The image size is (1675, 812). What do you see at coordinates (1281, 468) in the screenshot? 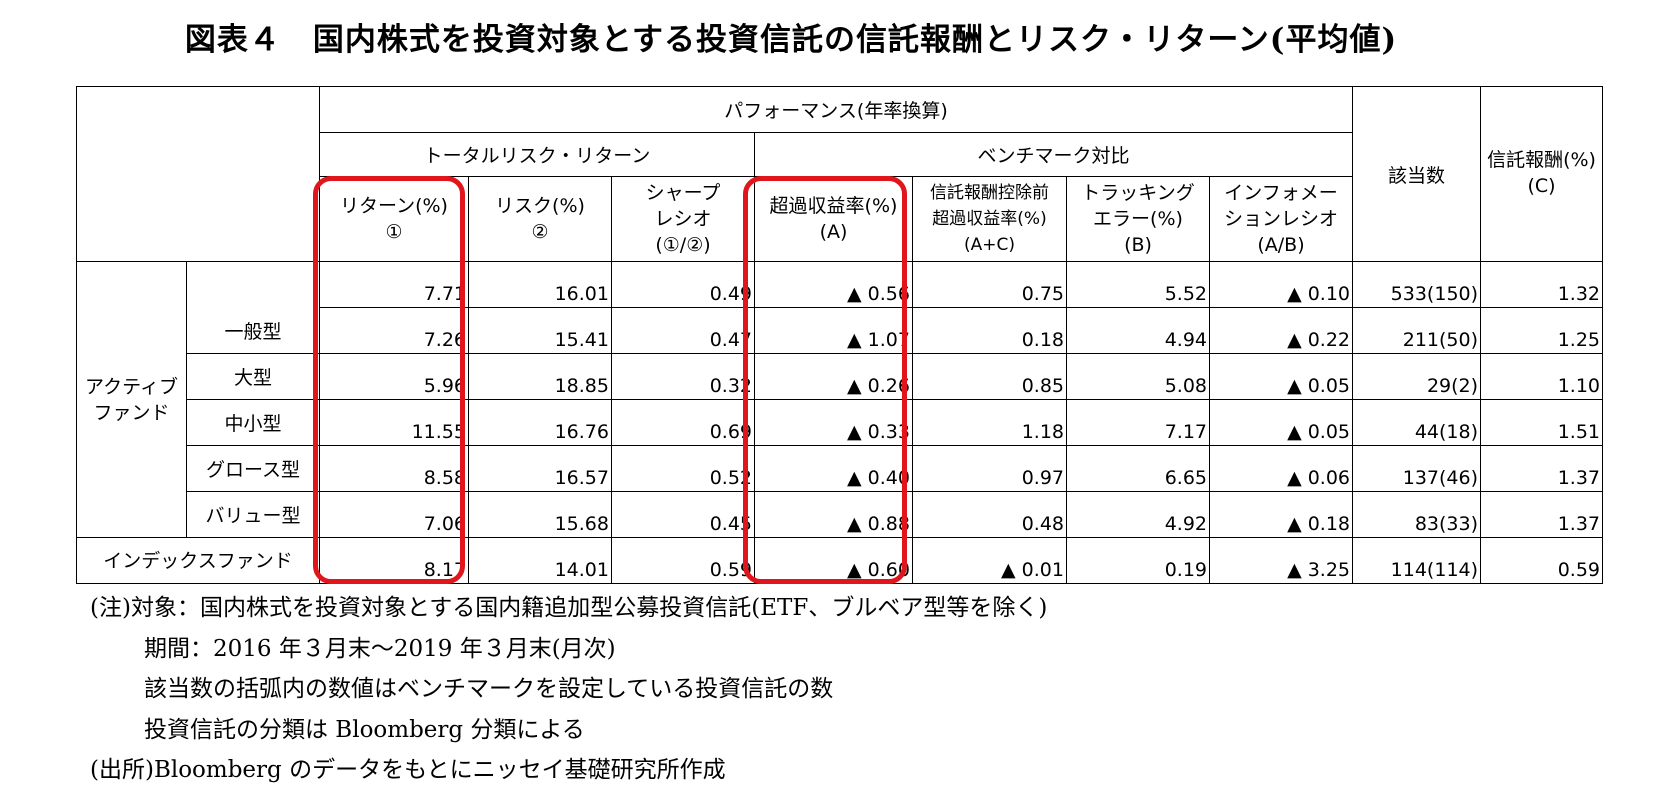
I see `info-ratio-cell: ▲ 0.06` at bounding box center [1281, 468].